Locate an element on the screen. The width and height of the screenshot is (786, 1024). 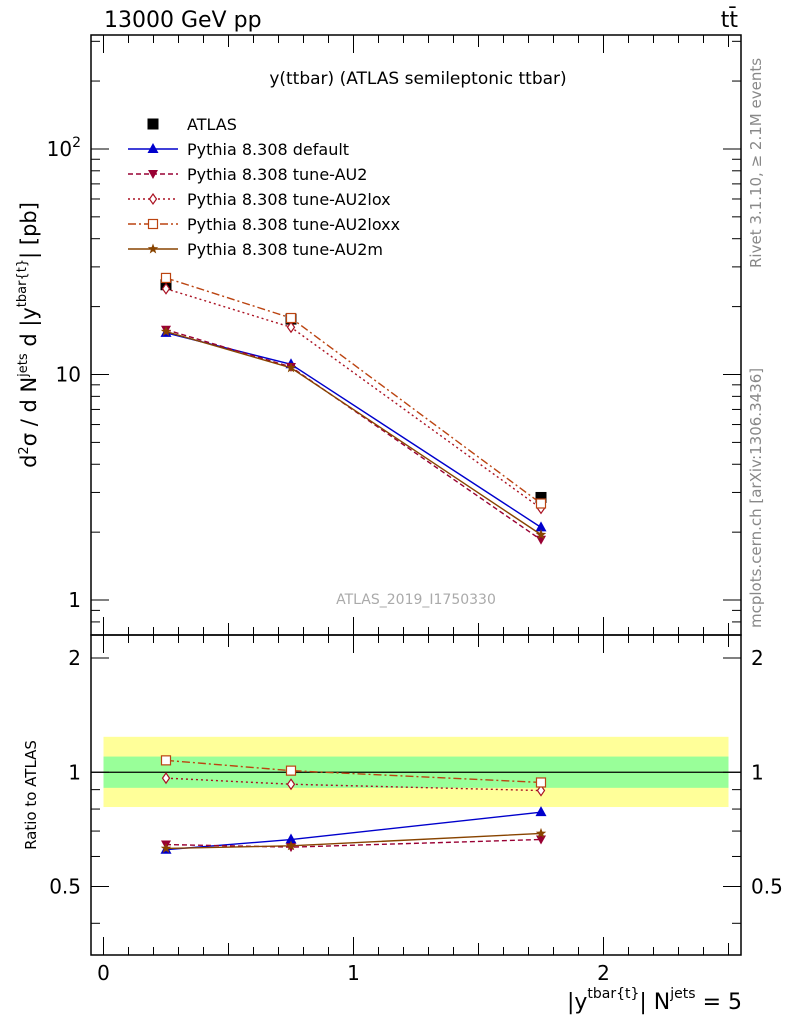
energy-label: 13000 GeV pp is located at coordinates (183, 20).